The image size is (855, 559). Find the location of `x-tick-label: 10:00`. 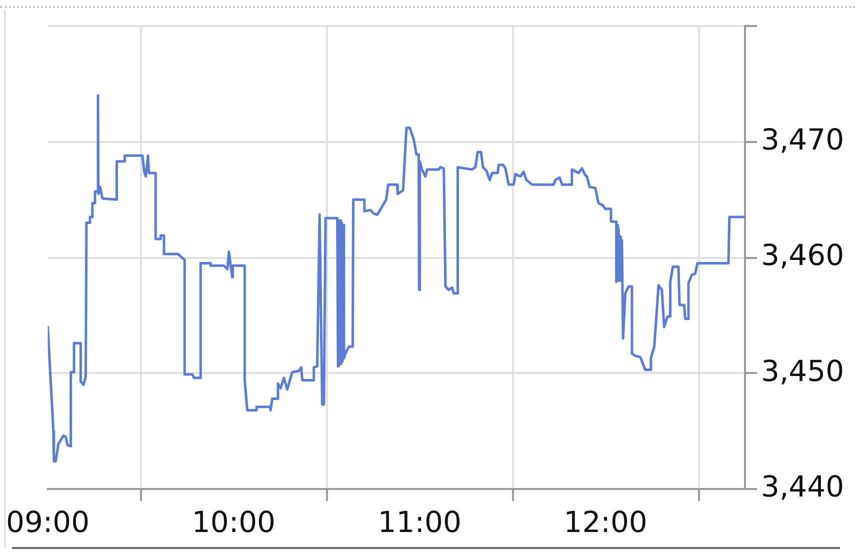

x-tick-label: 10:00 is located at coordinates (234, 521).